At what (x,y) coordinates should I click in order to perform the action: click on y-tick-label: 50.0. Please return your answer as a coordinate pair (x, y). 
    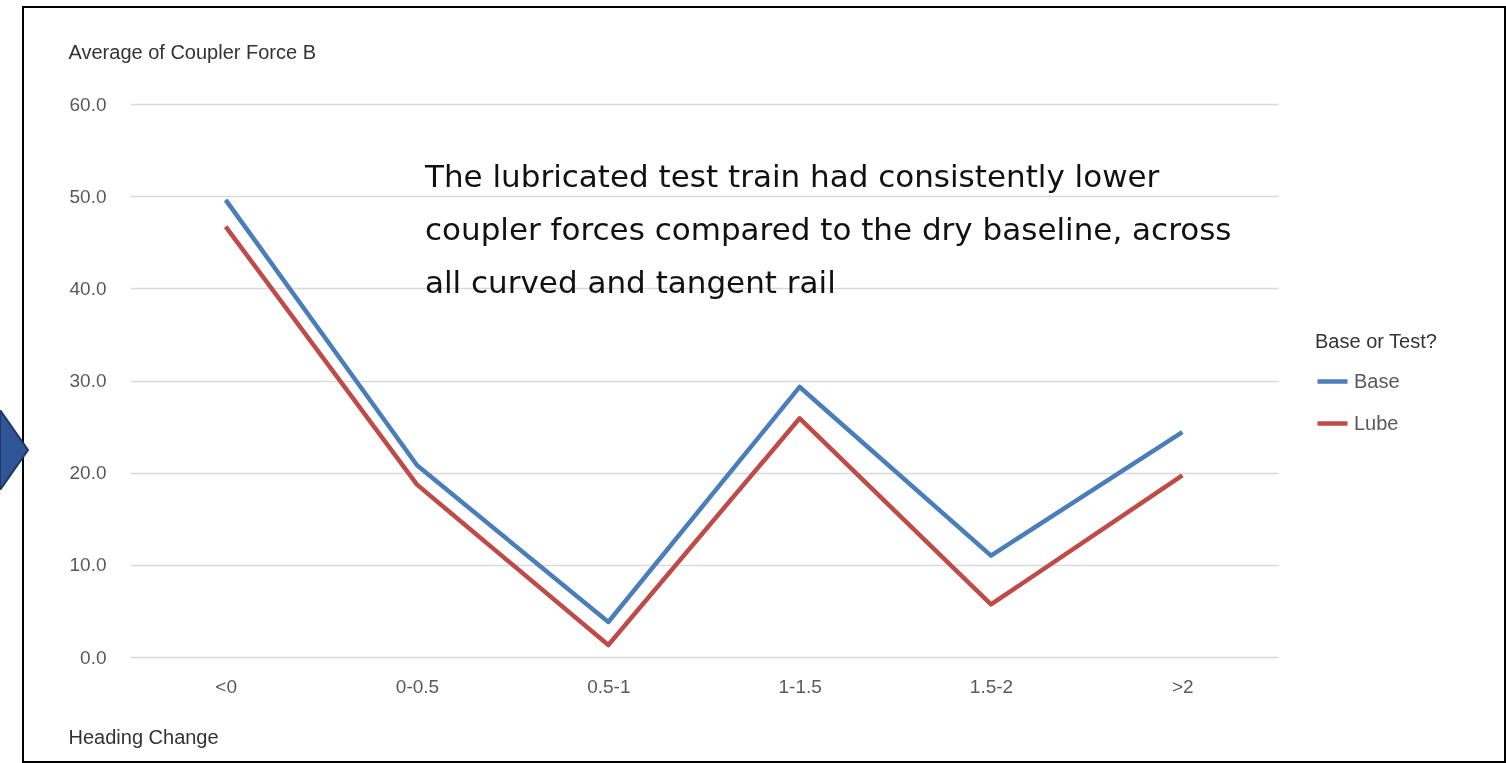
    Looking at the image, I should click on (88, 196).